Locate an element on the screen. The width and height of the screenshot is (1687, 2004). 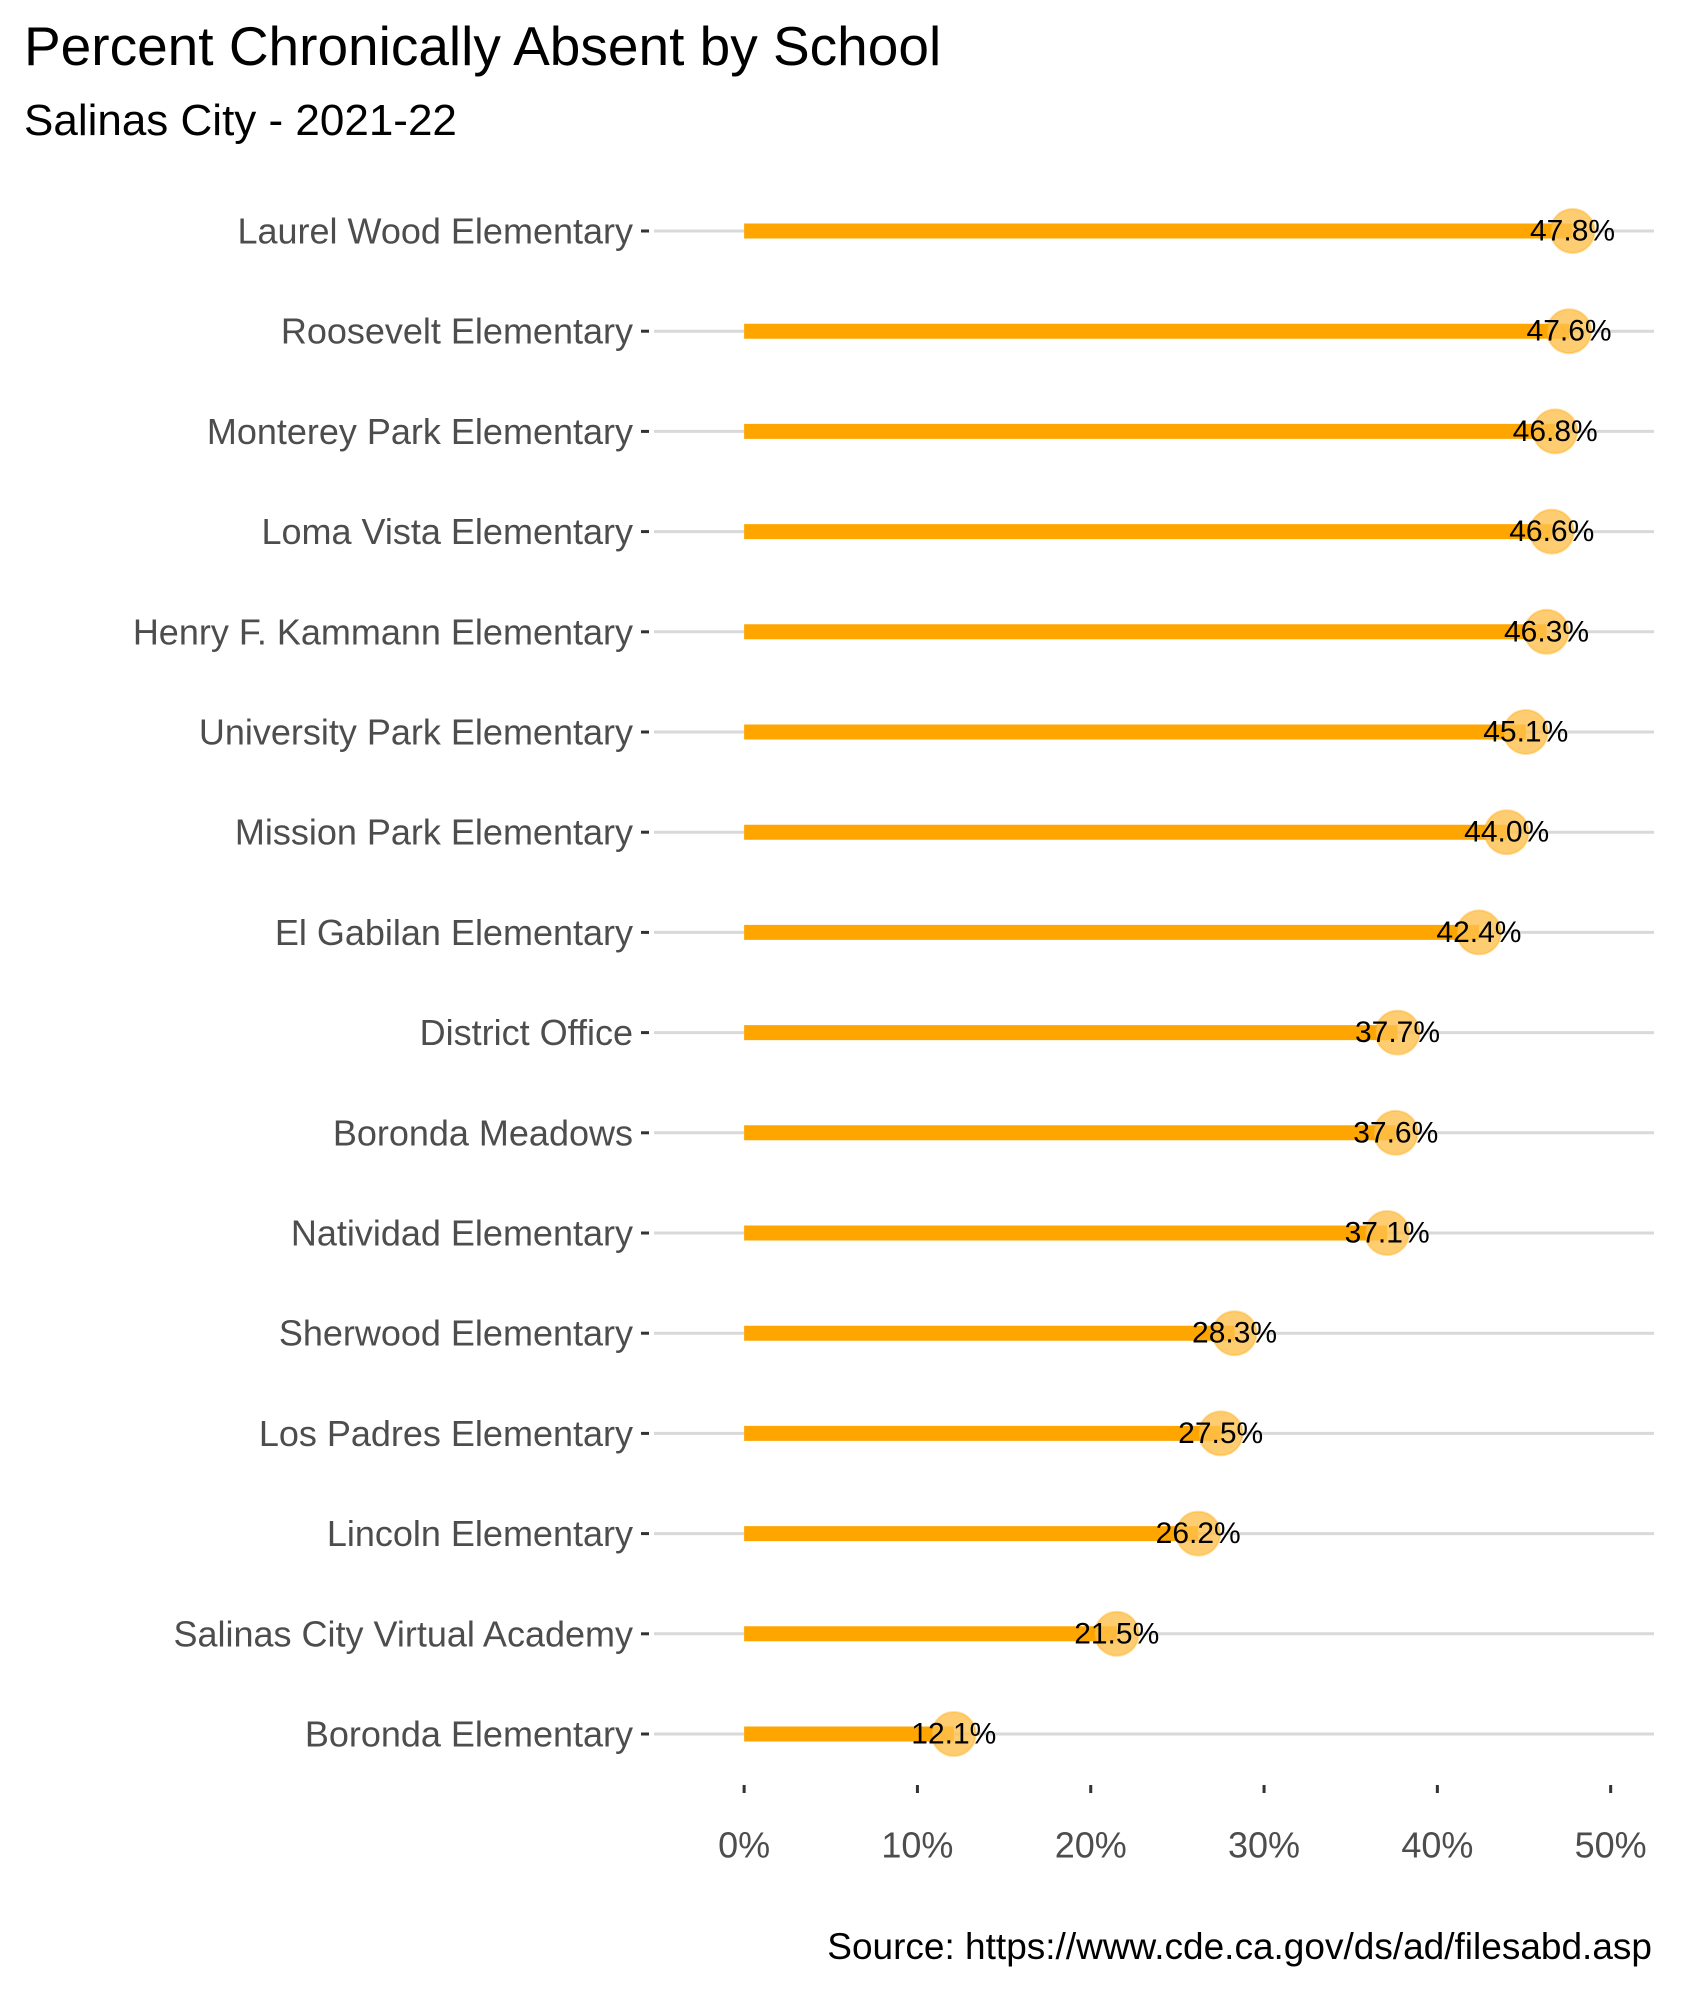
data-label: 37.6% is located at coordinates (1395, 1132).